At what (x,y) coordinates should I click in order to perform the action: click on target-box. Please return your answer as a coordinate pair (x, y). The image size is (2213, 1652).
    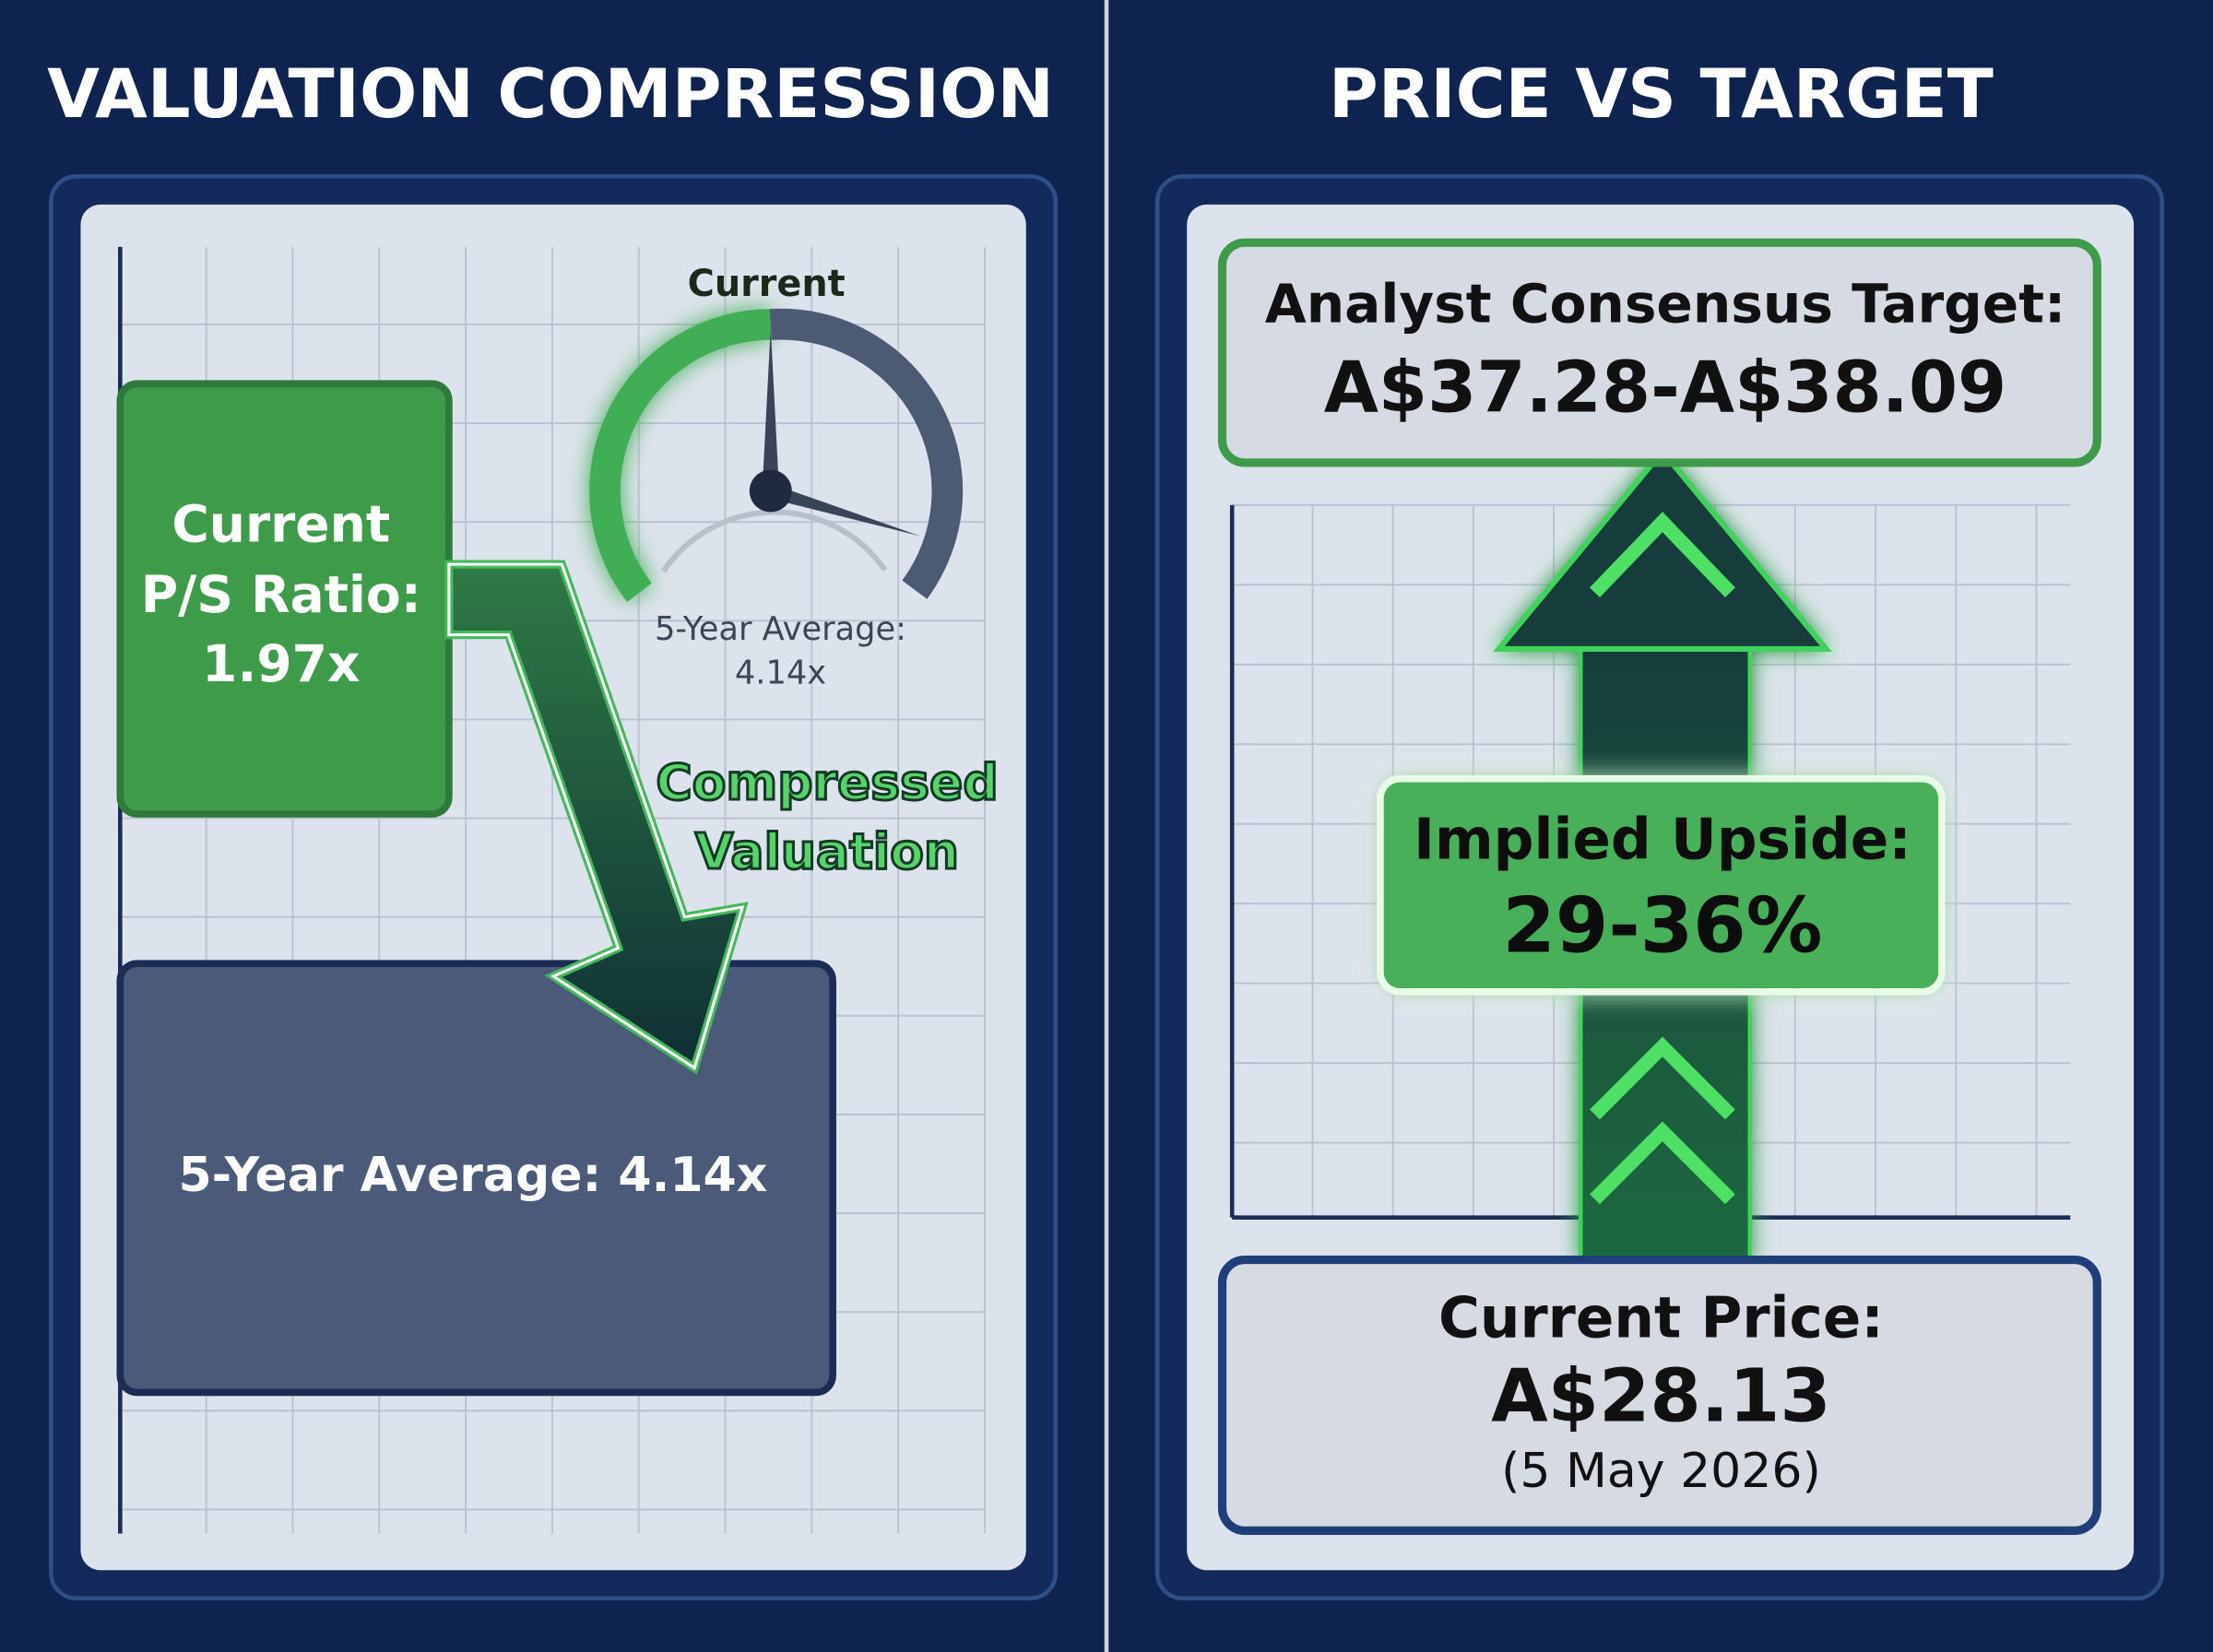
    Looking at the image, I should click on (1659, 352).